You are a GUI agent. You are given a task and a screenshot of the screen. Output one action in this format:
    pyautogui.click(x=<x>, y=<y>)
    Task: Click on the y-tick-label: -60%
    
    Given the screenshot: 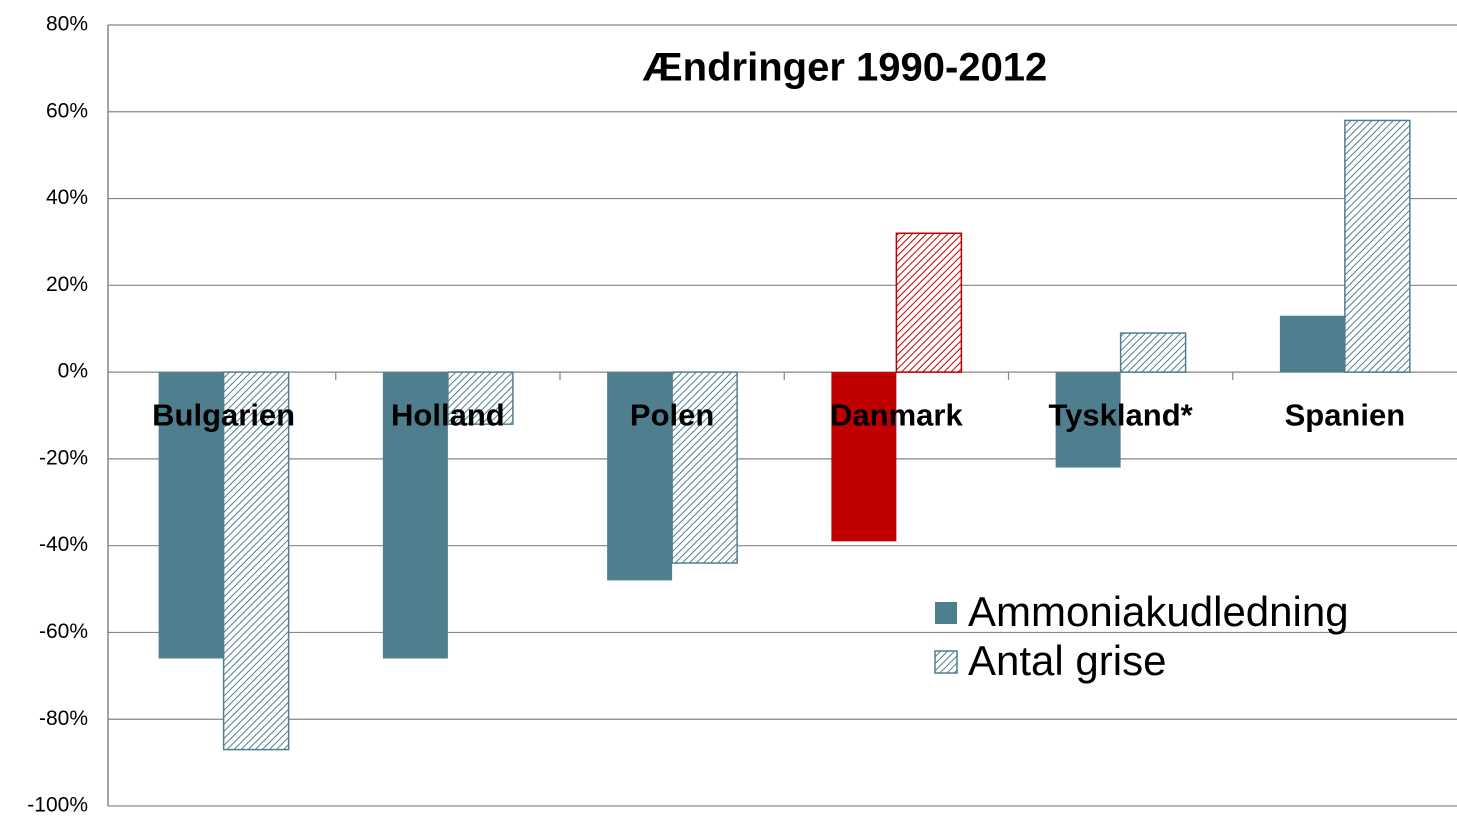 What is the action you would take?
    pyautogui.click(x=63, y=631)
    